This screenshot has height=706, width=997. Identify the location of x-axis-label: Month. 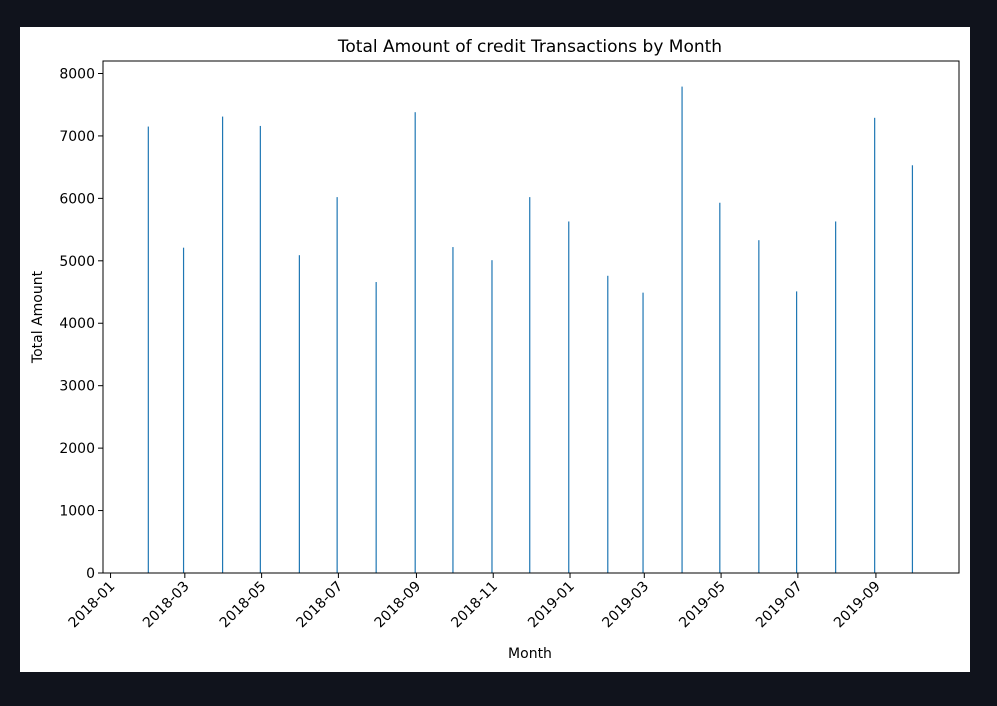
(530, 654).